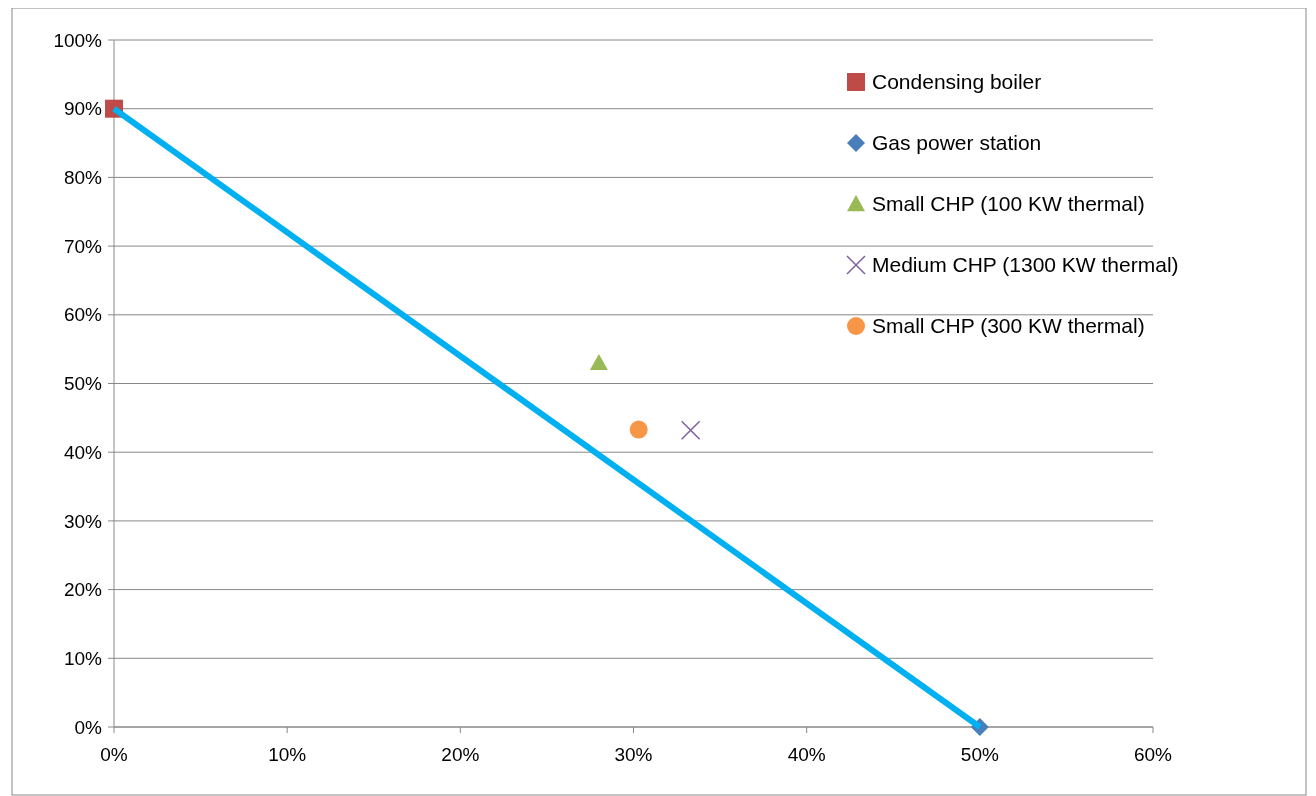  I want to click on y-tick-label: 10%, so click(83, 658).